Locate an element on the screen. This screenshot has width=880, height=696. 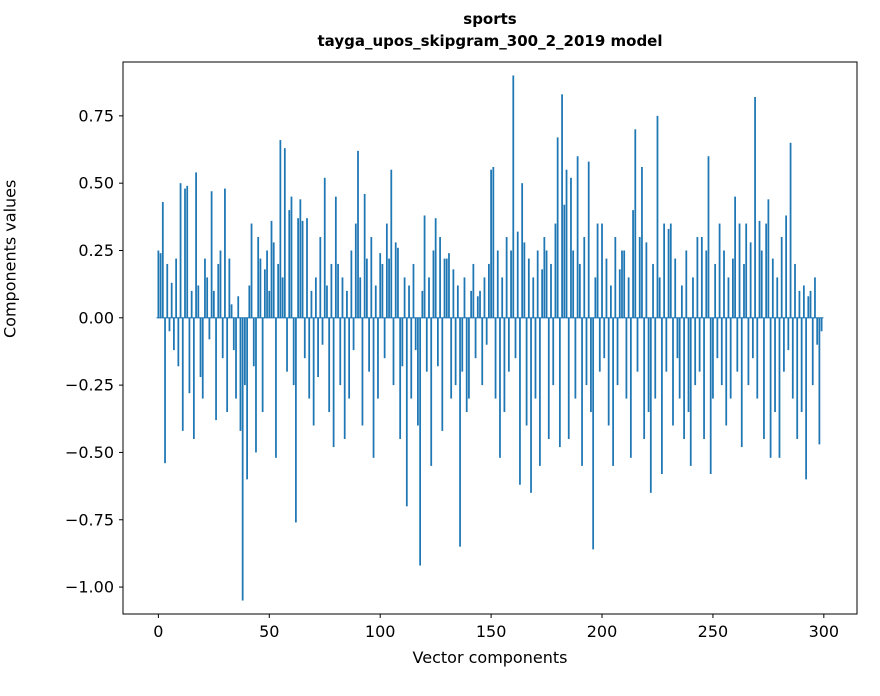
x-tick-label: 50 is located at coordinates (269, 631).